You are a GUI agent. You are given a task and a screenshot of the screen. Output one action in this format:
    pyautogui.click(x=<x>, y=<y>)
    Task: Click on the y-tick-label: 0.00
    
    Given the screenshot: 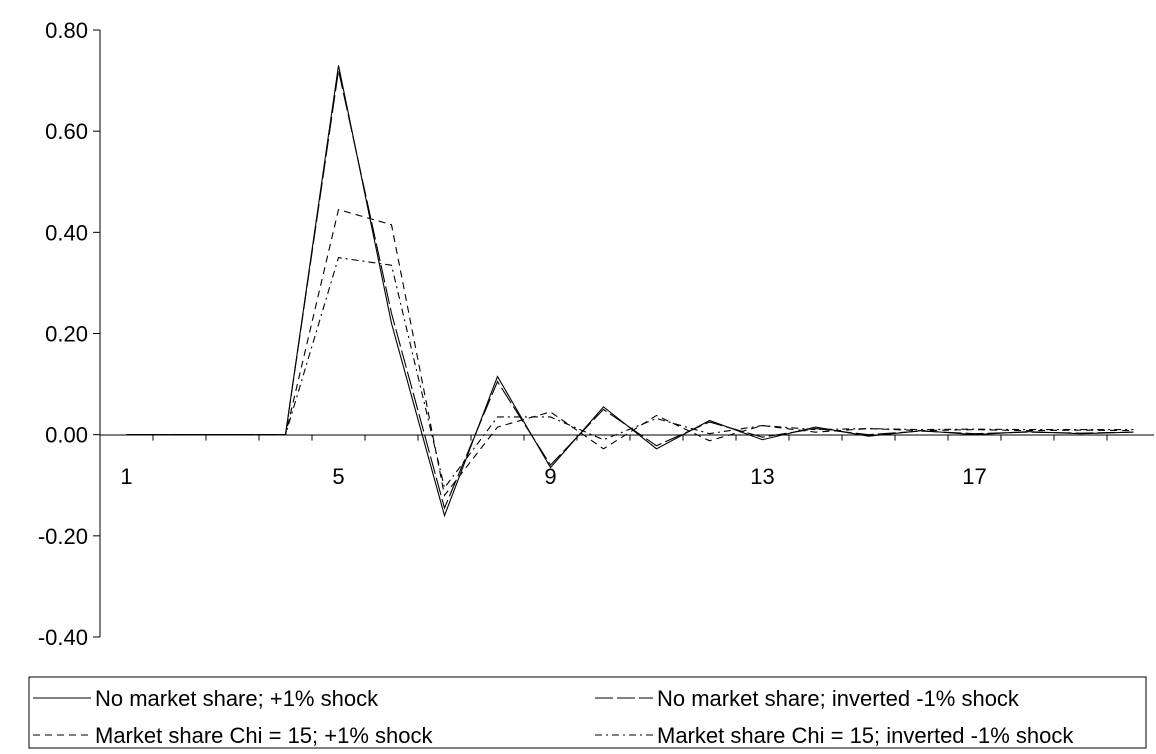 What is the action you would take?
    pyautogui.click(x=66, y=435)
    